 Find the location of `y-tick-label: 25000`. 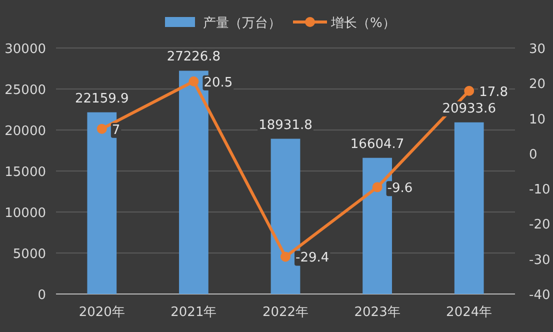

y-tick-label: 25000 is located at coordinates (25, 90).